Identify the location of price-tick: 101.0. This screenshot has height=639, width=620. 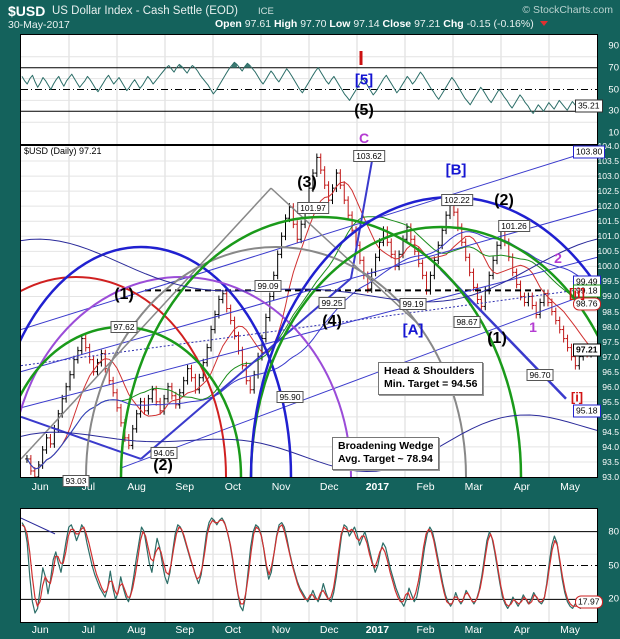
(608, 236).